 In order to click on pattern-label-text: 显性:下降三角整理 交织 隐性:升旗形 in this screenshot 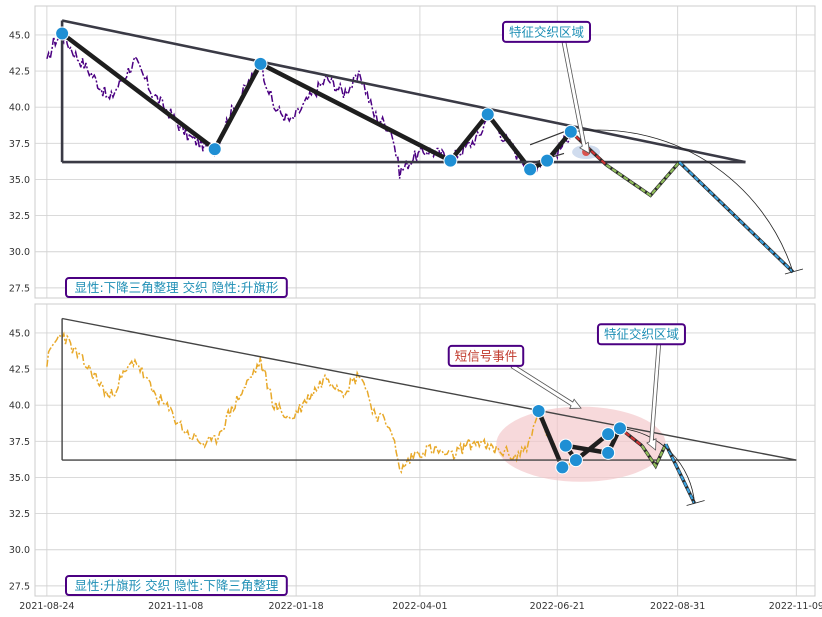, I will do `click(176, 287)`.